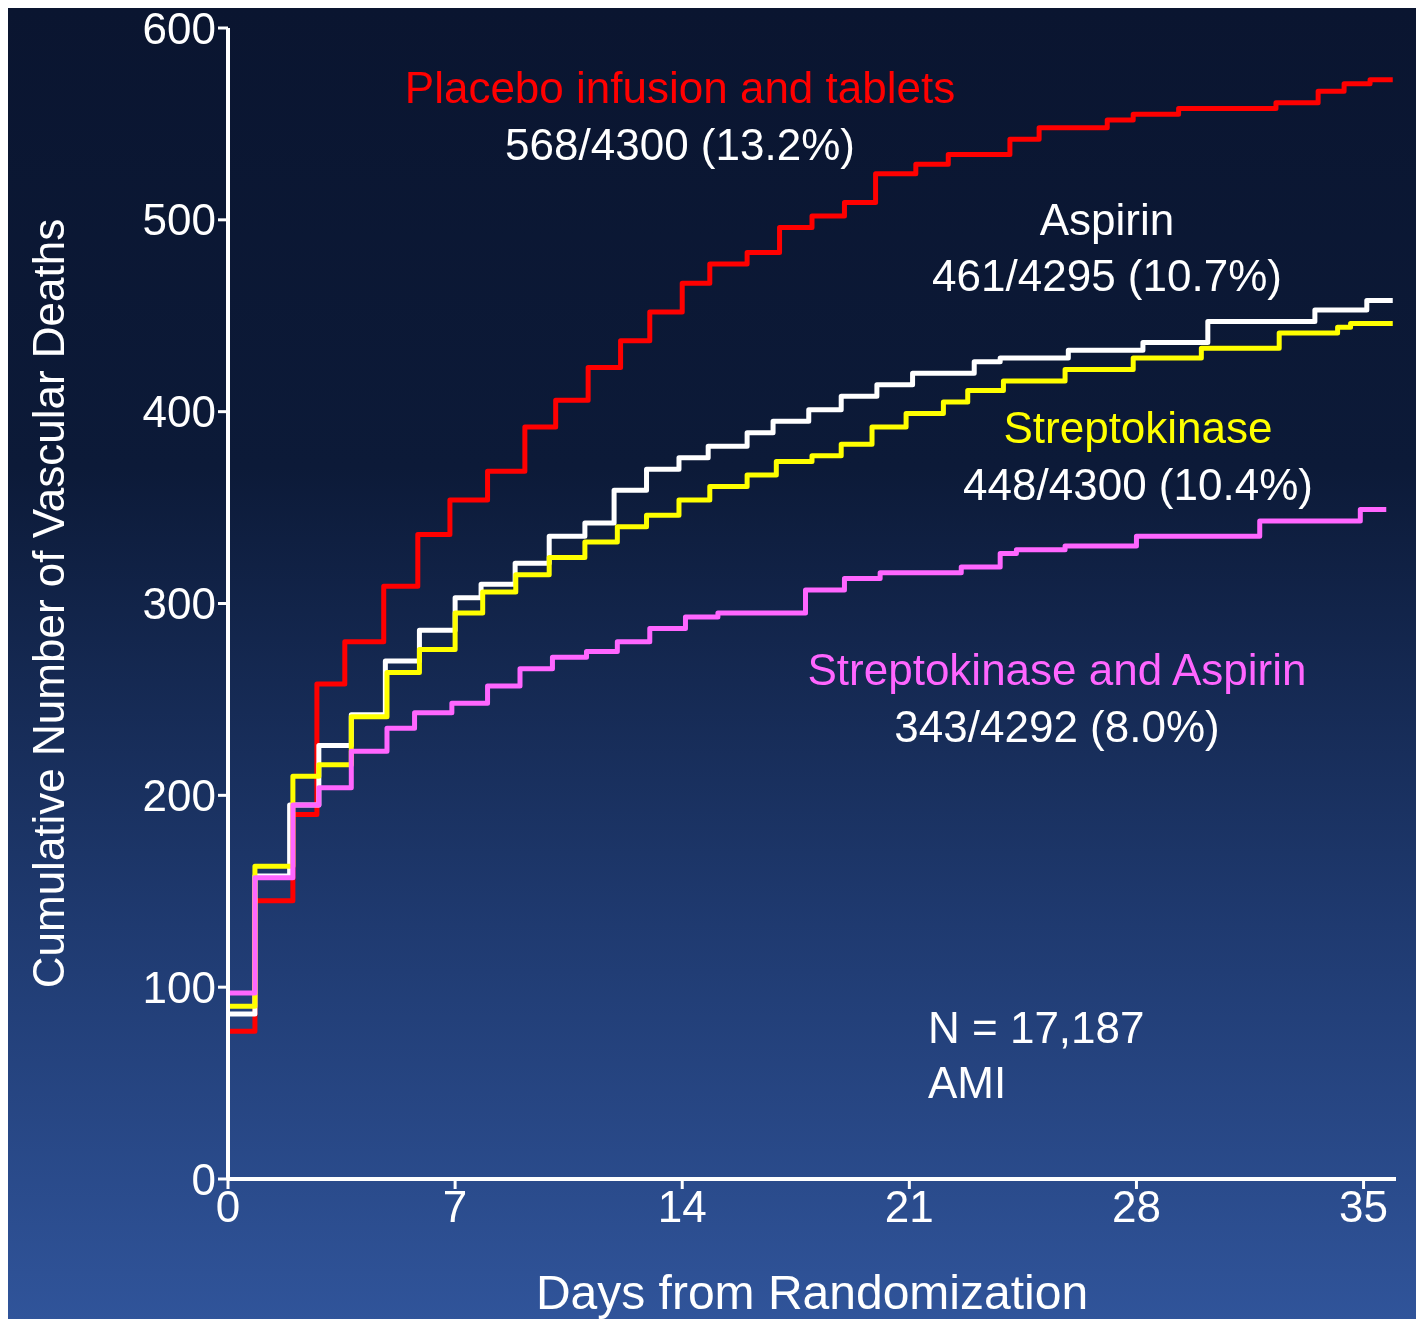  I want to click on annotation: N = 17,187, so click(1036, 1028).